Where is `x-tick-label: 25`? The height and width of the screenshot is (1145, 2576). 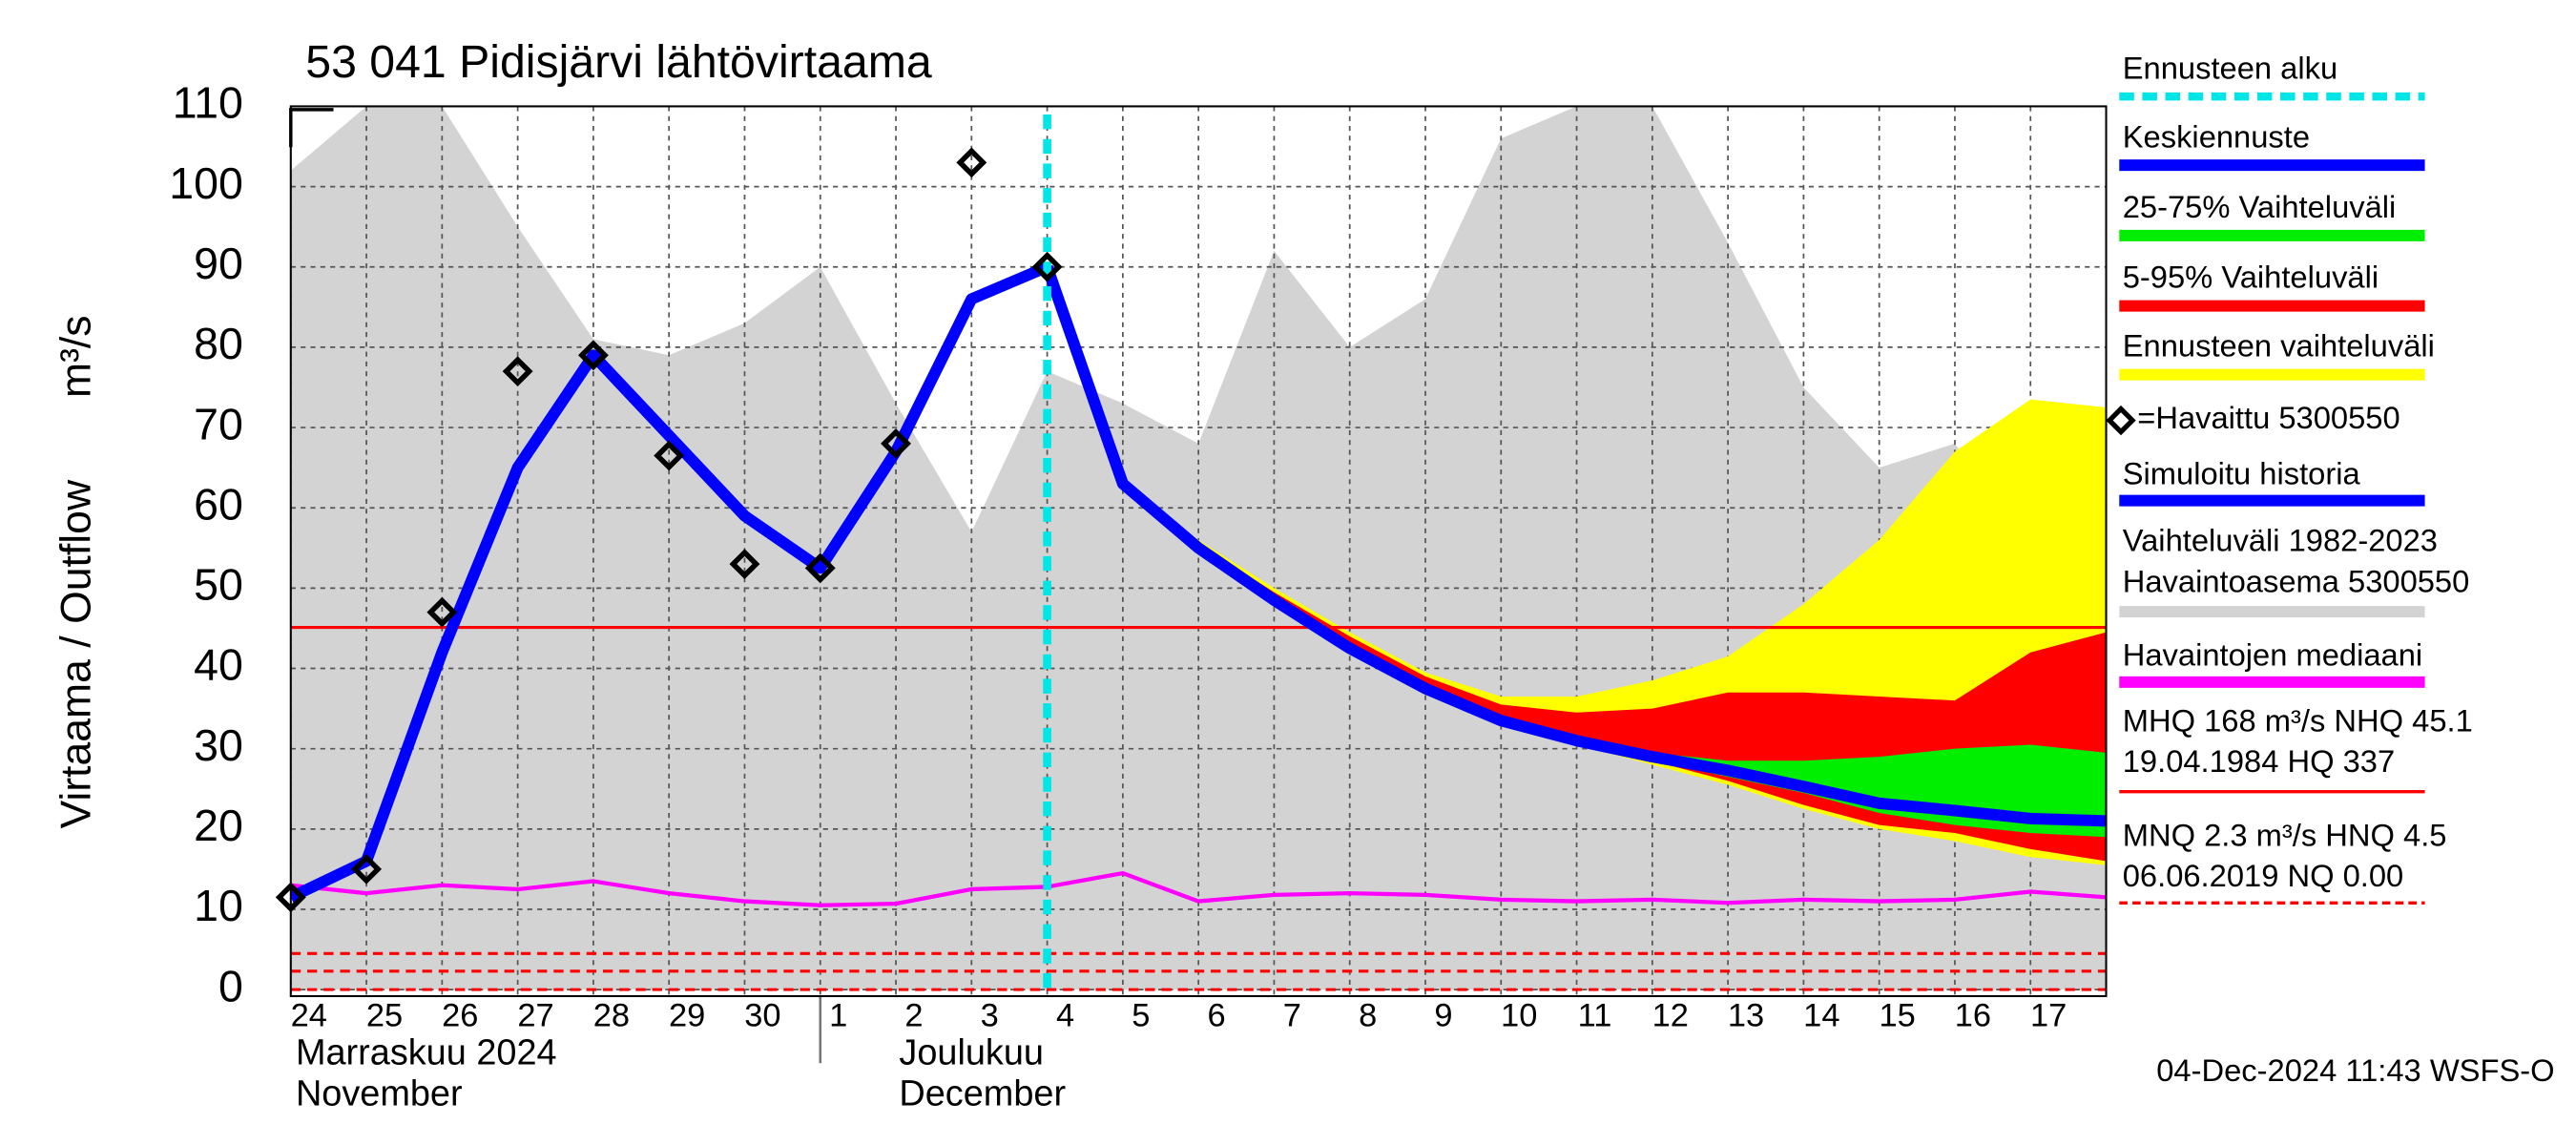
x-tick-label: 25 is located at coordinates (384, 1015).